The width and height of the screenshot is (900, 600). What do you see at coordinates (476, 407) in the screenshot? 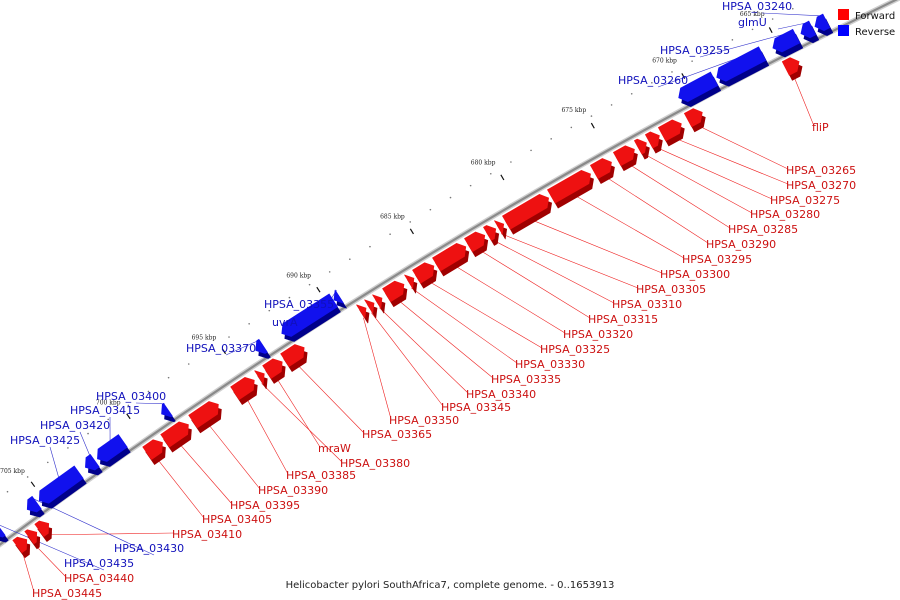
I see `forward-gene-label: HPSA_03345` at bounding box center [476, 407].